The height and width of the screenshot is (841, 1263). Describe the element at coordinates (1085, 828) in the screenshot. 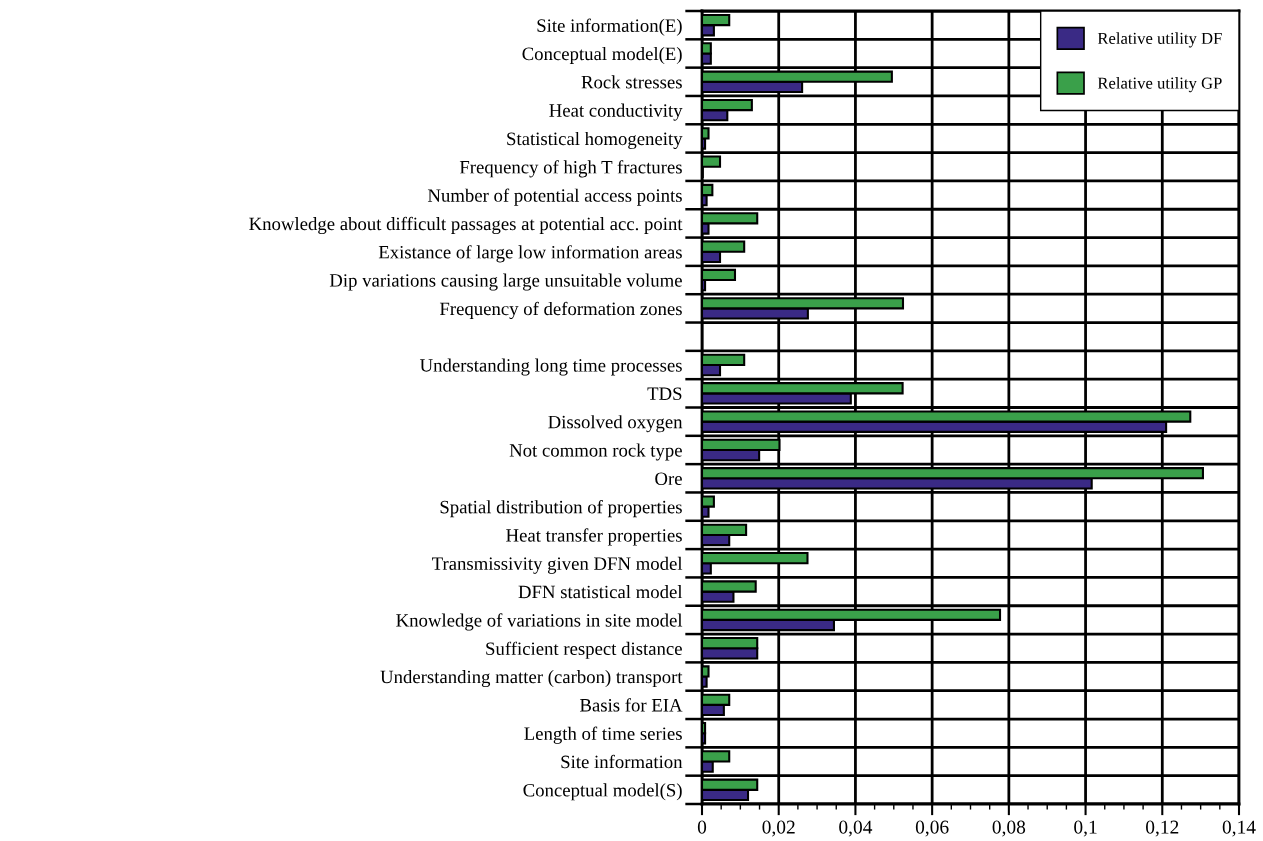

I see `x-tick-label: 0,1` at that location.